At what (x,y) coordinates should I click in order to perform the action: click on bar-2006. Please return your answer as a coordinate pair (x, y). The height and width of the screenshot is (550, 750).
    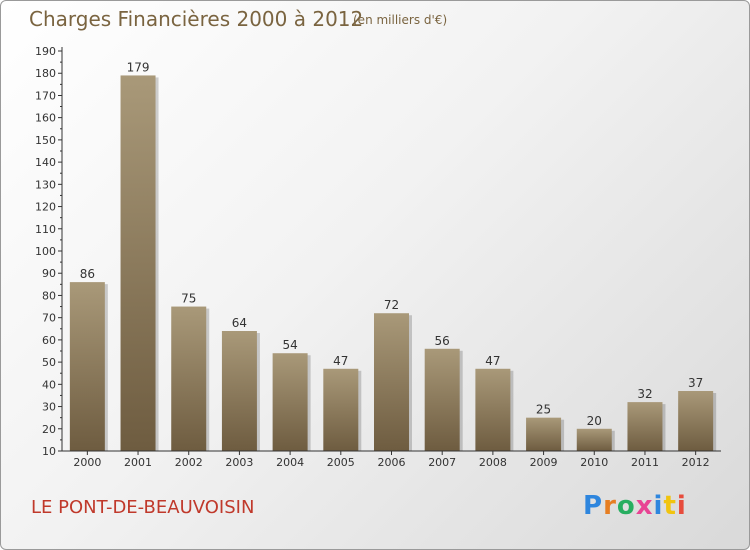
    Looking at the image, I should click on (391, 382).